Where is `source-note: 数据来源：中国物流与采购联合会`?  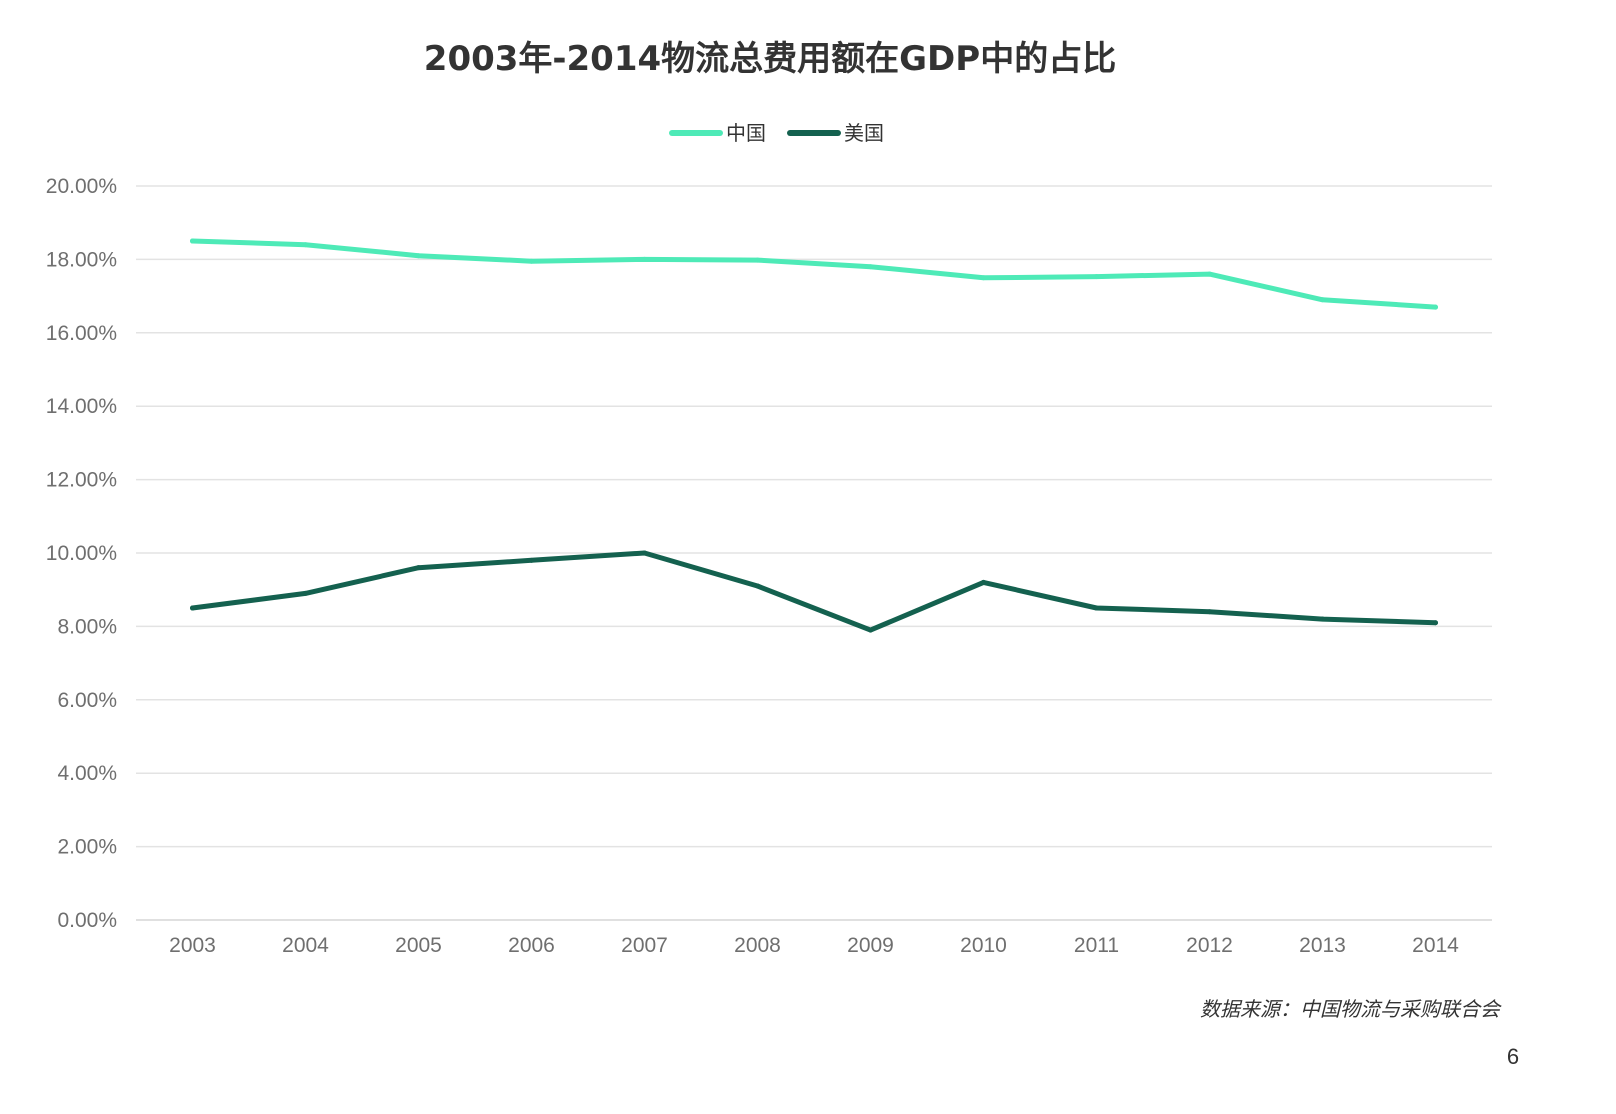
source-note: 数据来源：中国物流与采购联合会 is located at coordinates (1351, 1009).